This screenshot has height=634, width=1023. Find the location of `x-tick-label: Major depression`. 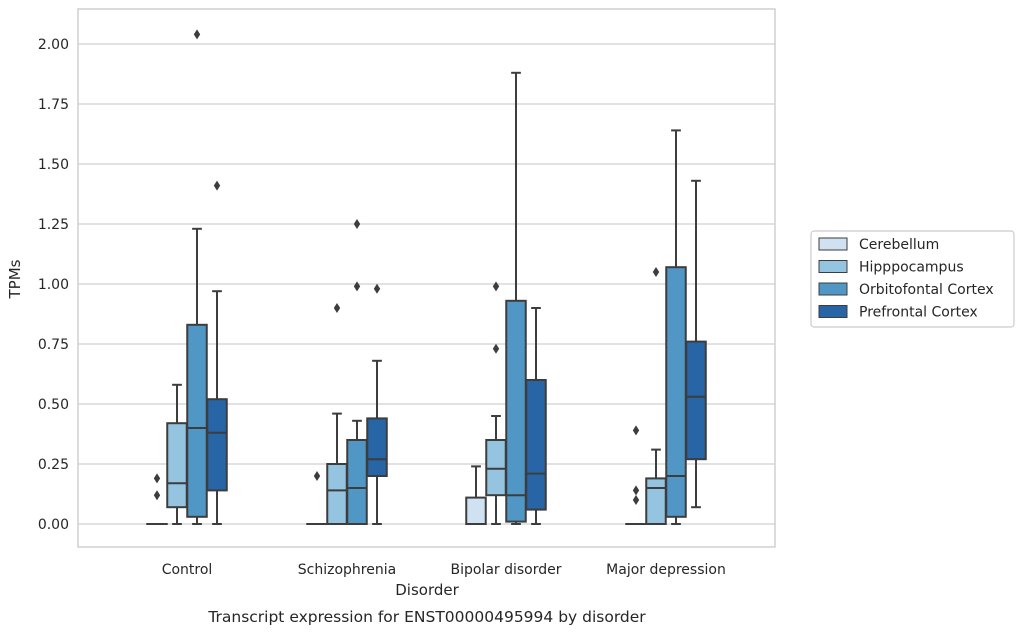

x-tick-label: Major depression is located at coordinates (666, 570).